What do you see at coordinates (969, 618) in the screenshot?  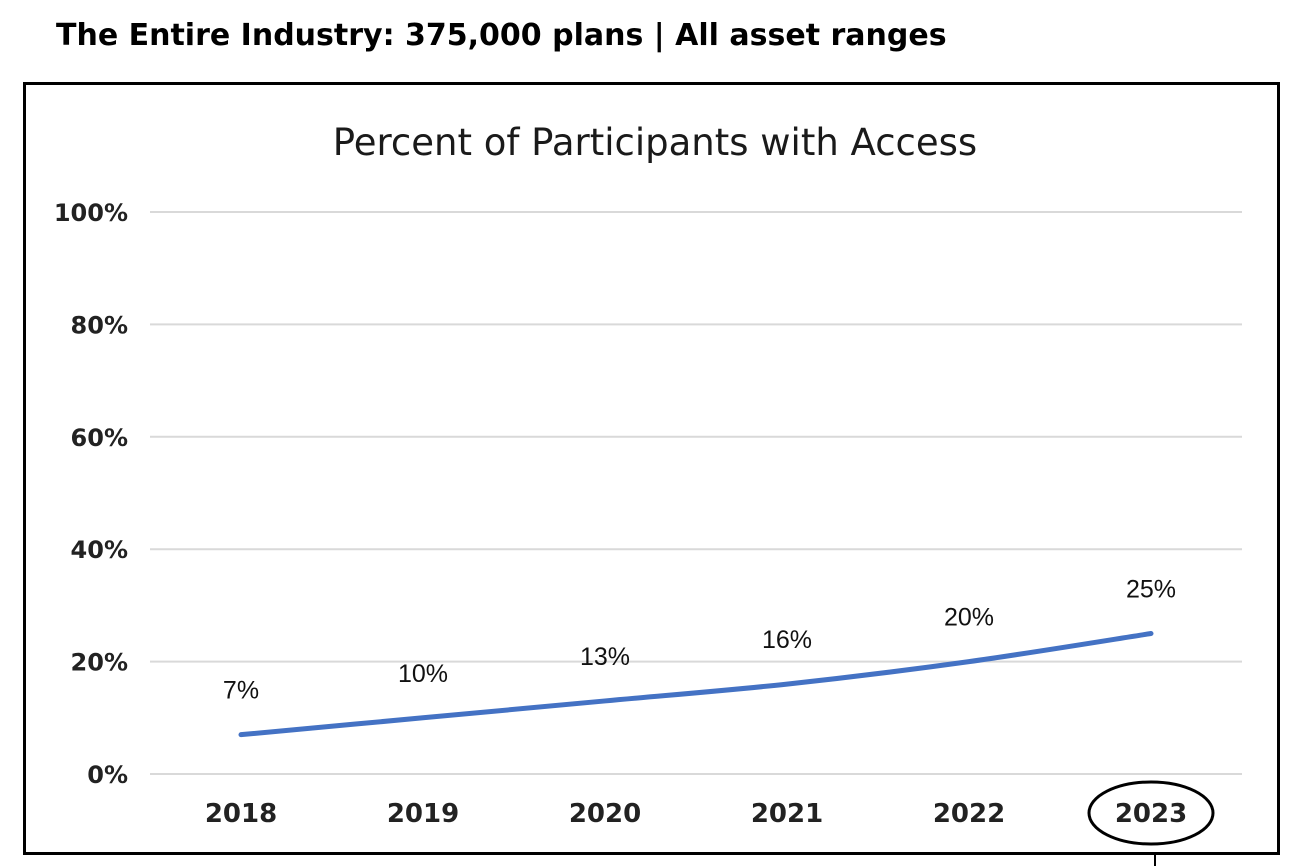 I see `data-label: 20%` at bounding box center [969, 618].